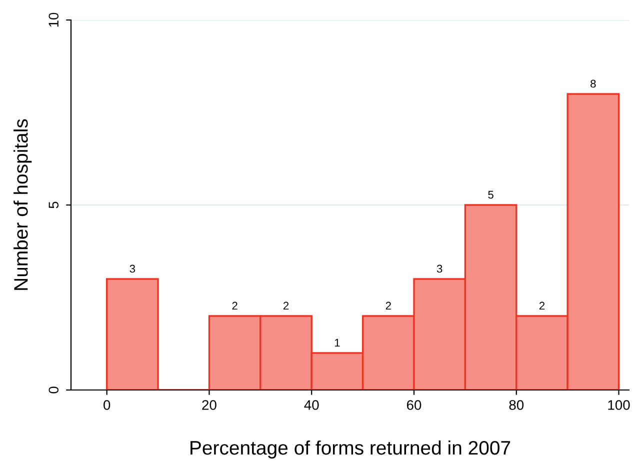  I want to click on x-tick-label: 40, so click(311, 405).